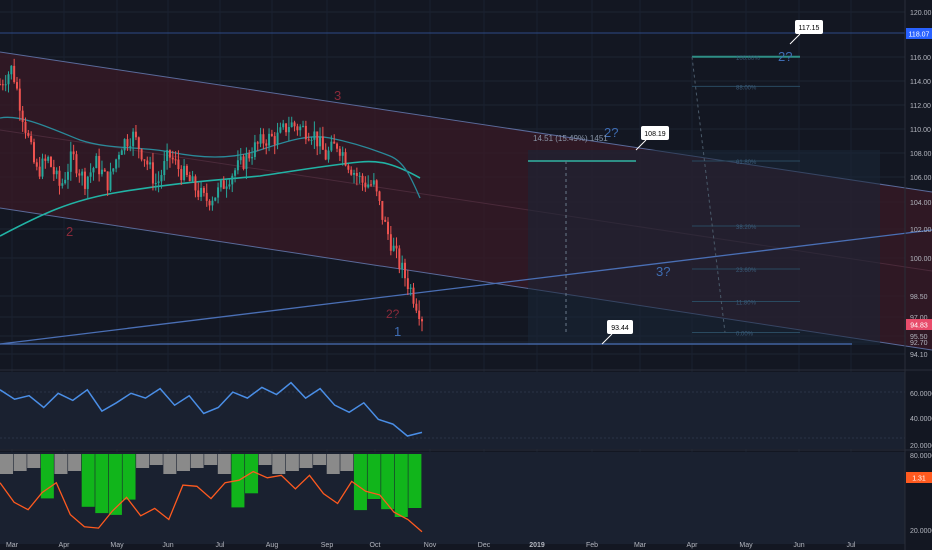 The image size is (932, 550). What do you see at coordinates (919, 297) in the screenshot?
I see `price-tick-label: 98.50` at bounding box center [919, 297].